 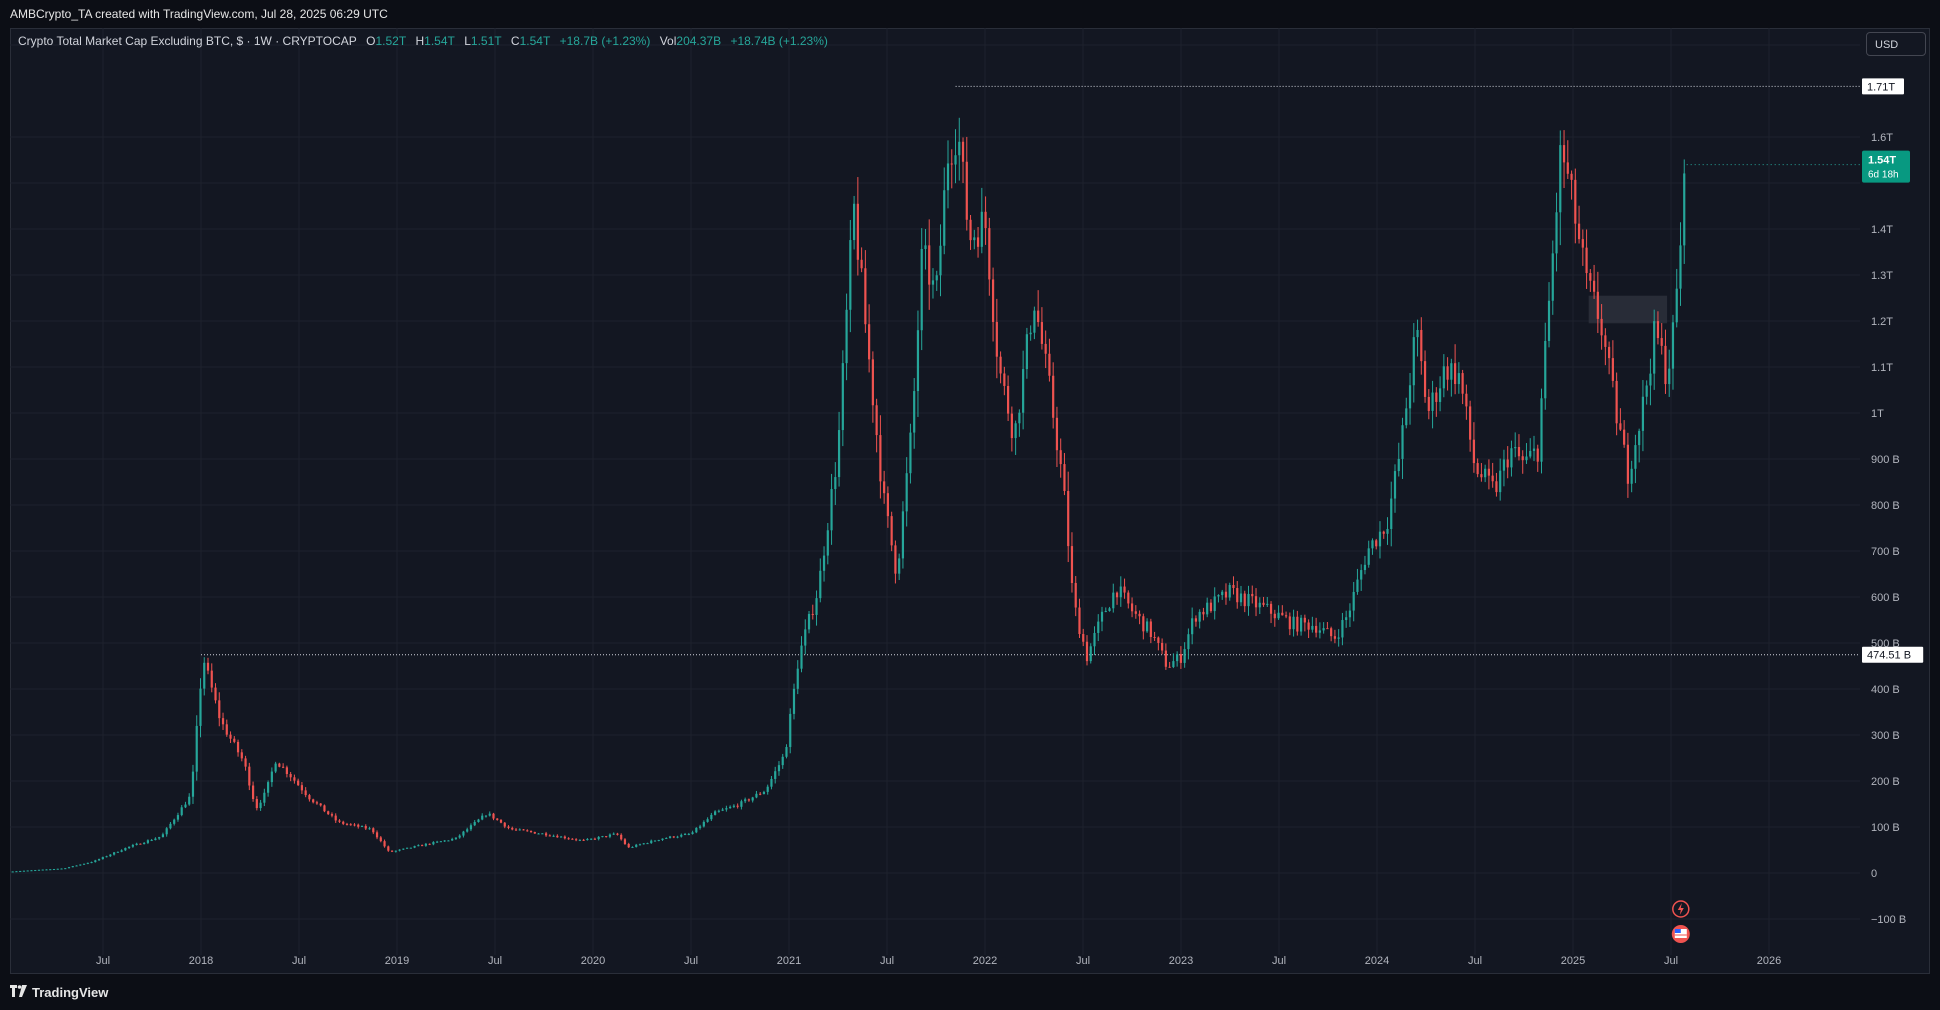 I want to click on high-label: H, so click(x=420, y=41).